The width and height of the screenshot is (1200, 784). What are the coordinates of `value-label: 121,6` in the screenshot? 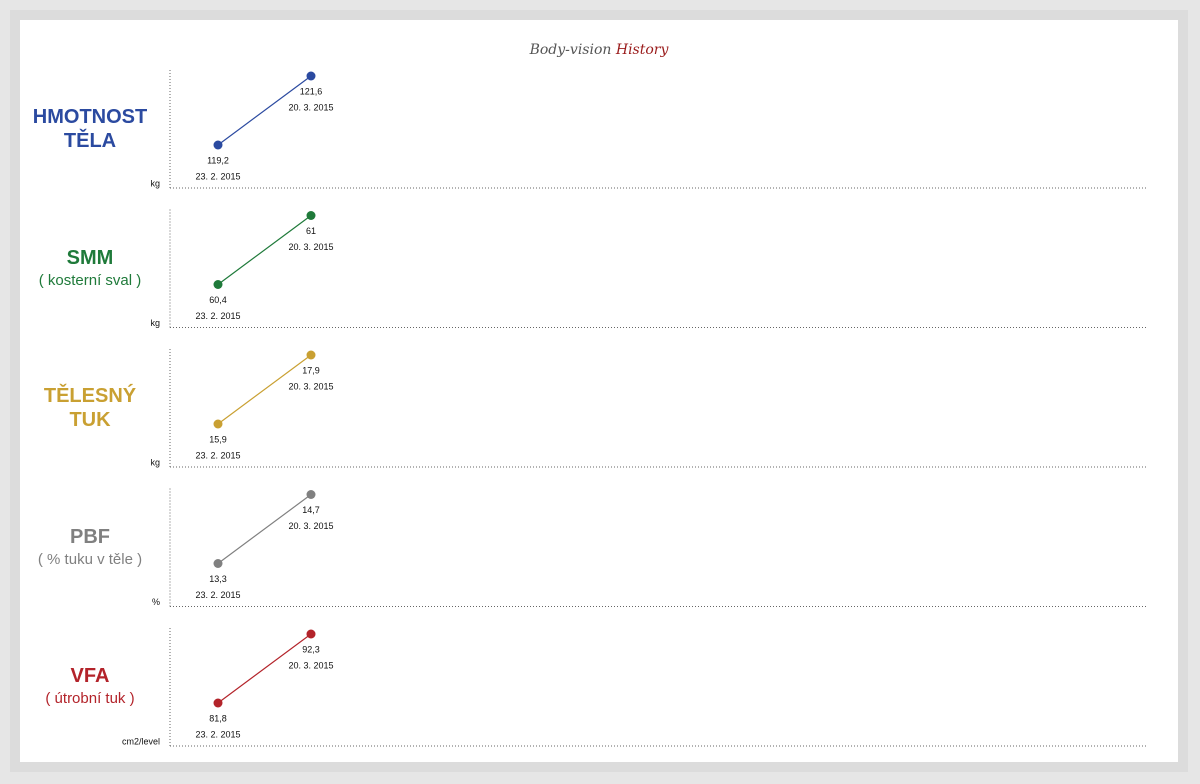 It's located at (311, 91).